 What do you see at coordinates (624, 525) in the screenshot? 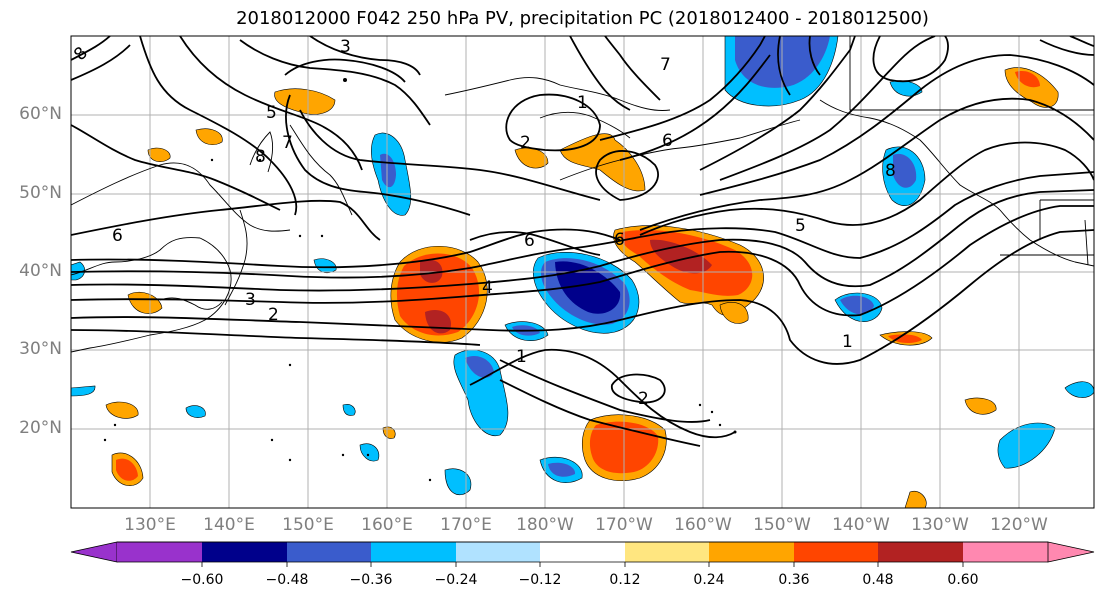
I see `lon-label: 170°W` at bounding box center [624, 525].